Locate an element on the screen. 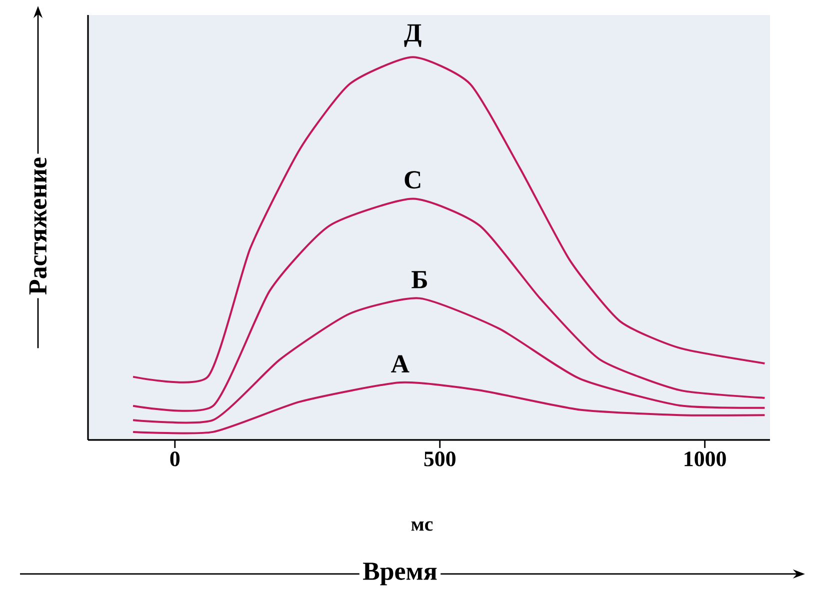 This screenshot has height=596, width=826. series-label: Д is located at coordinates (413, 35).